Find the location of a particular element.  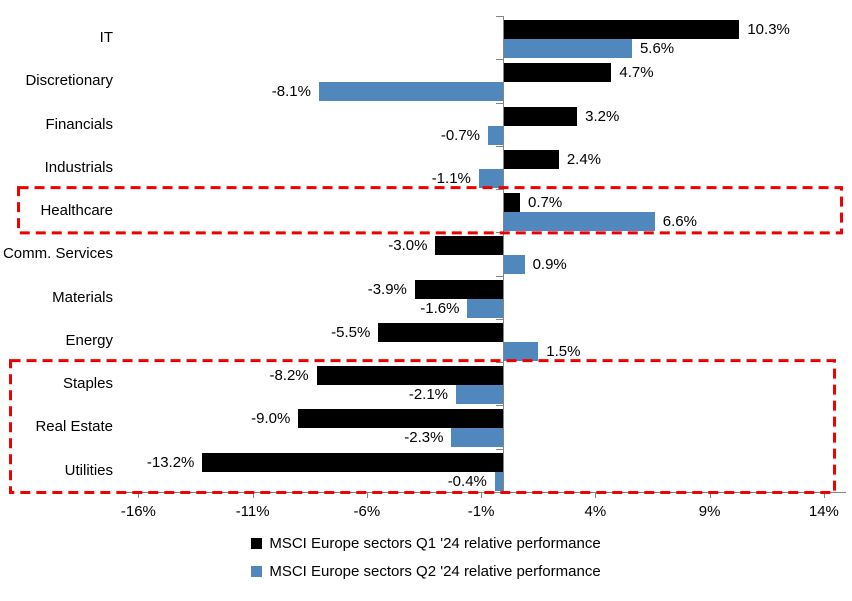

value-label: 6.6% is located at coordinates (679, 222).